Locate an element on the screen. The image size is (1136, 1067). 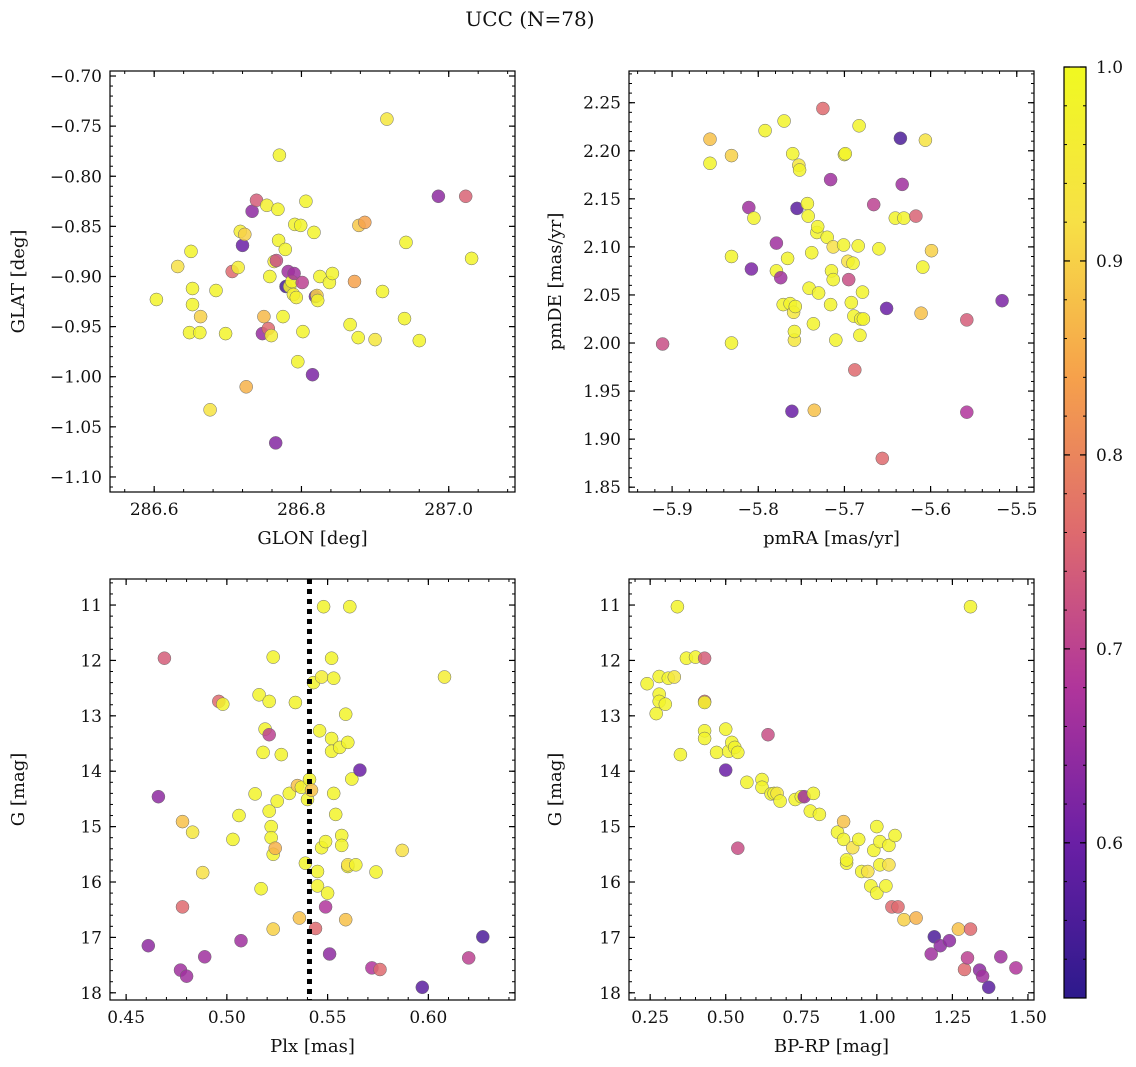
y-tick-label: 18 is located at coordinates (610, 994).